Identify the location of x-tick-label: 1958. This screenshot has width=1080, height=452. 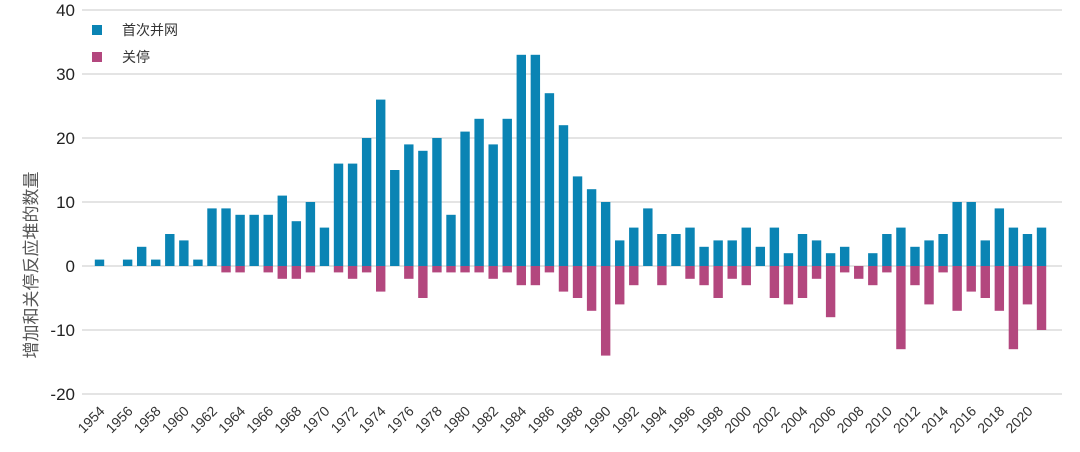
(146, 419).